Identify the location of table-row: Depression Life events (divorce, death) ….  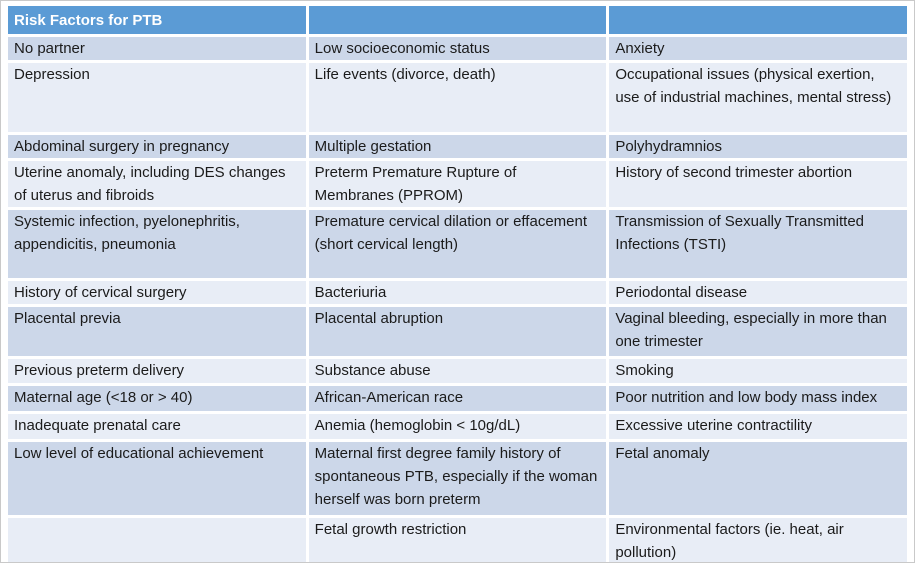
(457, 97).